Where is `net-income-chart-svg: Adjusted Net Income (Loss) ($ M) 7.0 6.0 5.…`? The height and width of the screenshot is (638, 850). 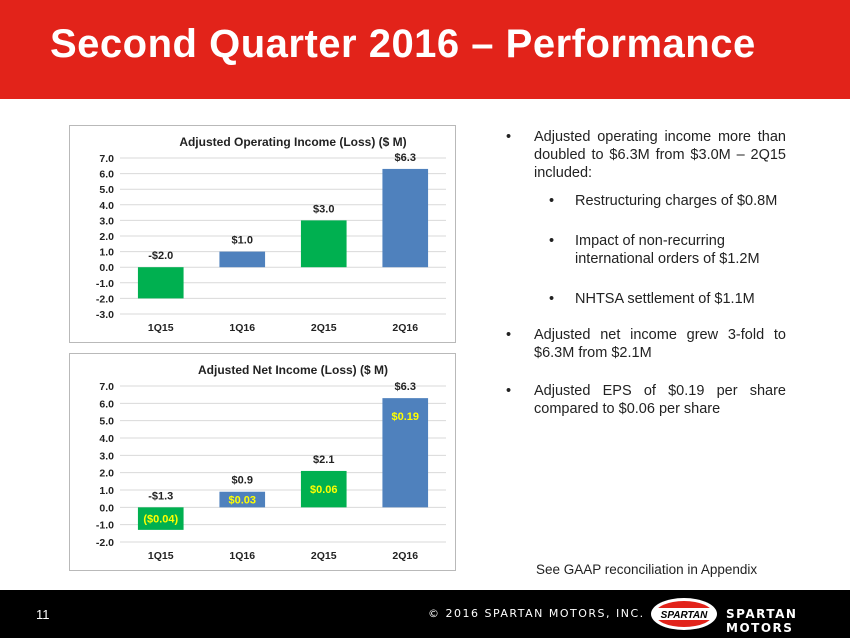 net-income-chart-svg: Adjusted Net Income (Loss) ($ M) 7.0 6.0 5.… is located at coordinates (271, 462).